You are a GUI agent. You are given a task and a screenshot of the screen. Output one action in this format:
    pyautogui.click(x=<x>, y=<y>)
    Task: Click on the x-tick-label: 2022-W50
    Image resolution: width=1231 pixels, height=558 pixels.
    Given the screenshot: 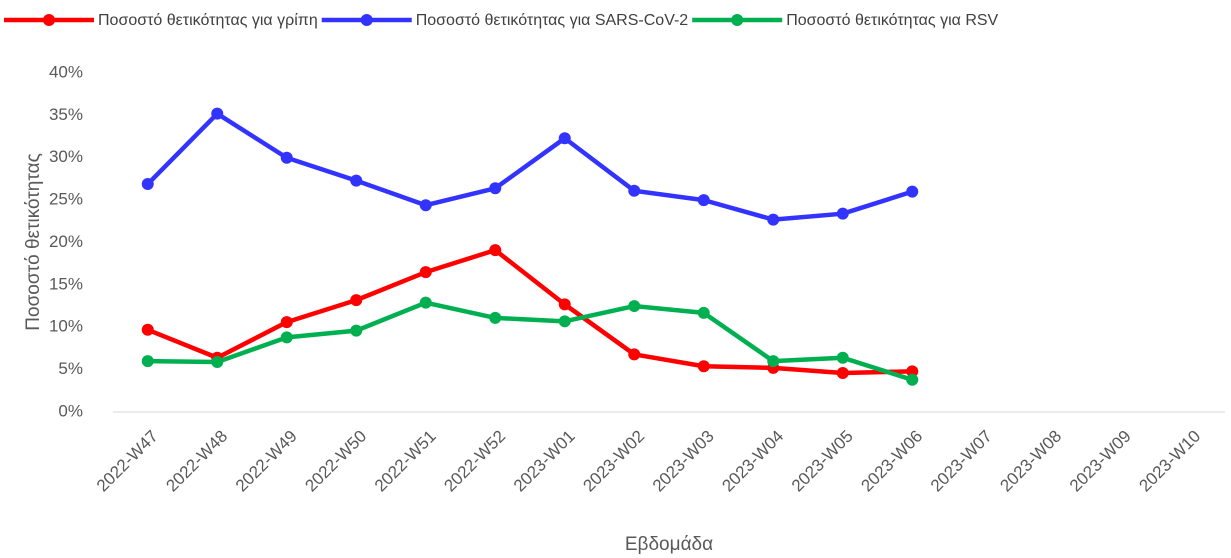 What is the action you would take?
    pyautogui.click(x=335, y=461)
    